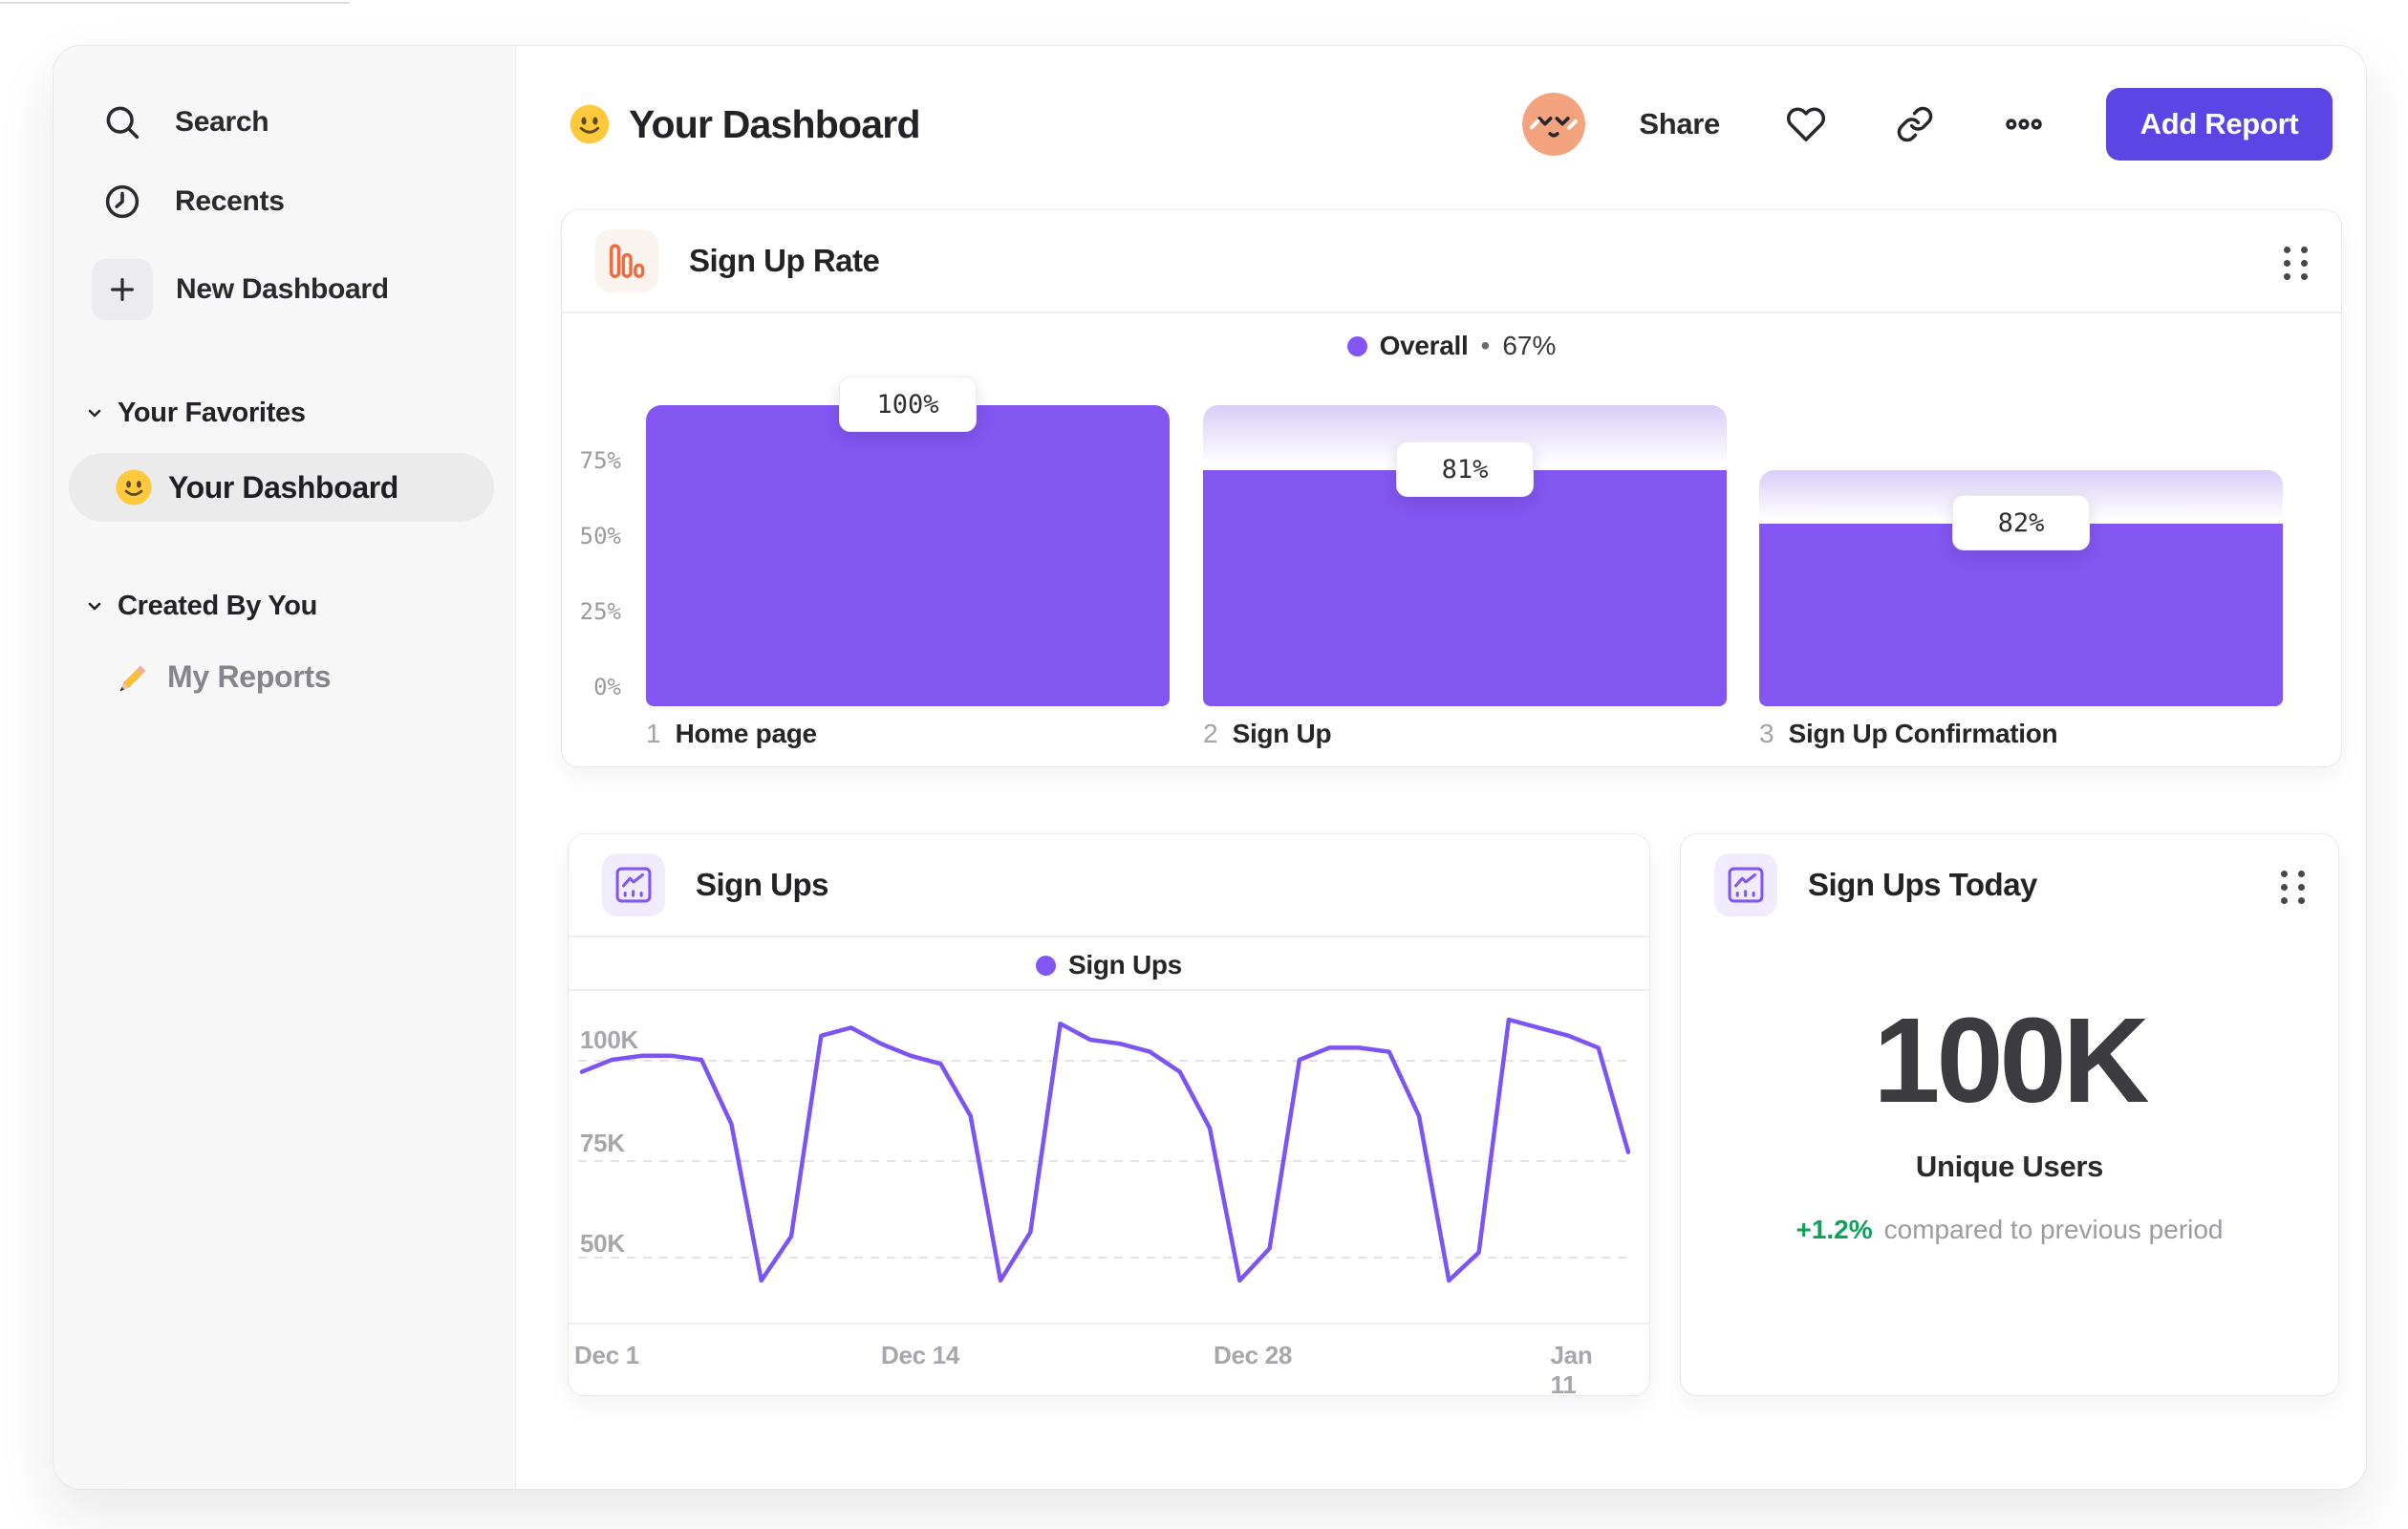 The width and height of the screenshot is (2408, 1529). What do you see at coordinates (607, 1355) in the screenshot?
I see `x-axis-tick: Dec 1` at bounding box center [607, 1355].